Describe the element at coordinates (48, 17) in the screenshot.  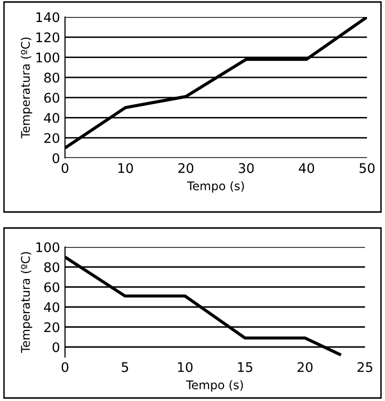
I see `y-tick-label: 140` at that location.